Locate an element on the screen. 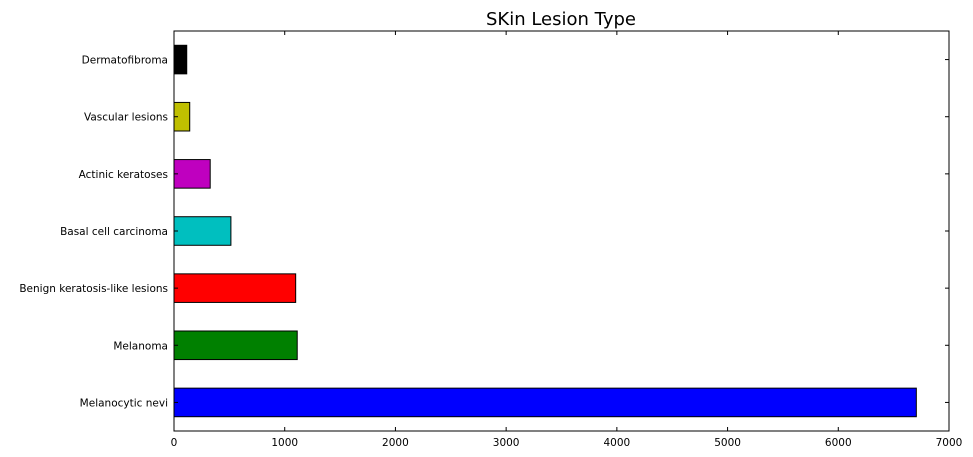  x-tick-label: 5000 is located at coordinates (727, 443).